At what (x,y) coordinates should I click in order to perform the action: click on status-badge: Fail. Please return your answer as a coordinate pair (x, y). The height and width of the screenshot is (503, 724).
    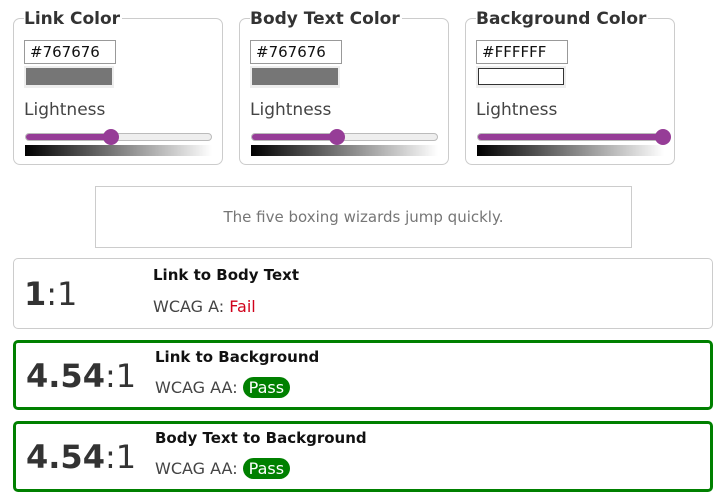
    Looking at the image, I should click on (242, 306).